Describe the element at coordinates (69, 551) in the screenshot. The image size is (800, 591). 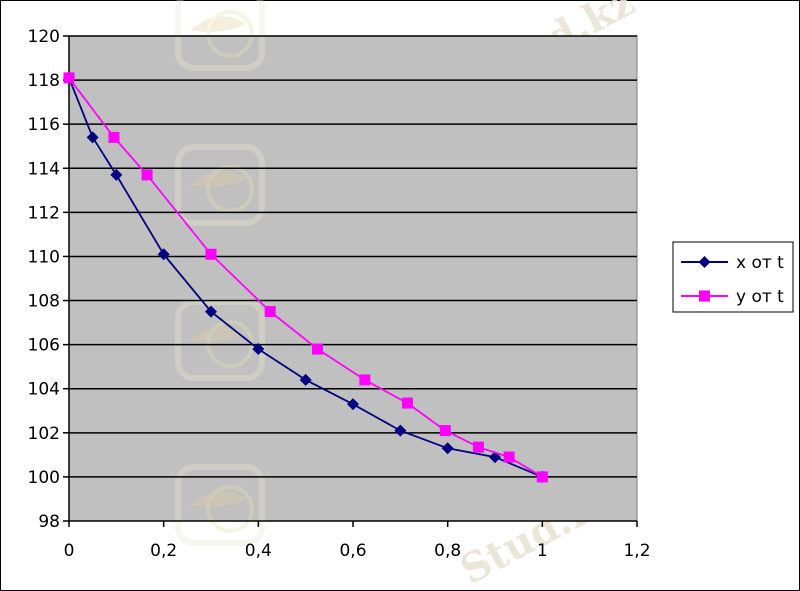
I see `x-tick-label: 0` at that location.